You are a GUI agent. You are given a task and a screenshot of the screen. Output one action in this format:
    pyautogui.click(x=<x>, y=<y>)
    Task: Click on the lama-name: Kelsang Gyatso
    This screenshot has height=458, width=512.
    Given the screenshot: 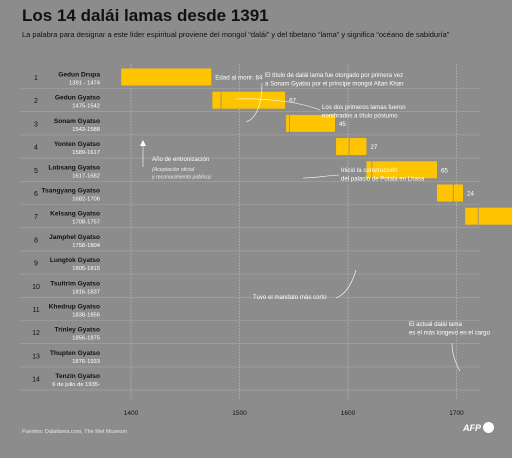 What is the action you would take?
    pyautogui.click(x=75, y=214)
    